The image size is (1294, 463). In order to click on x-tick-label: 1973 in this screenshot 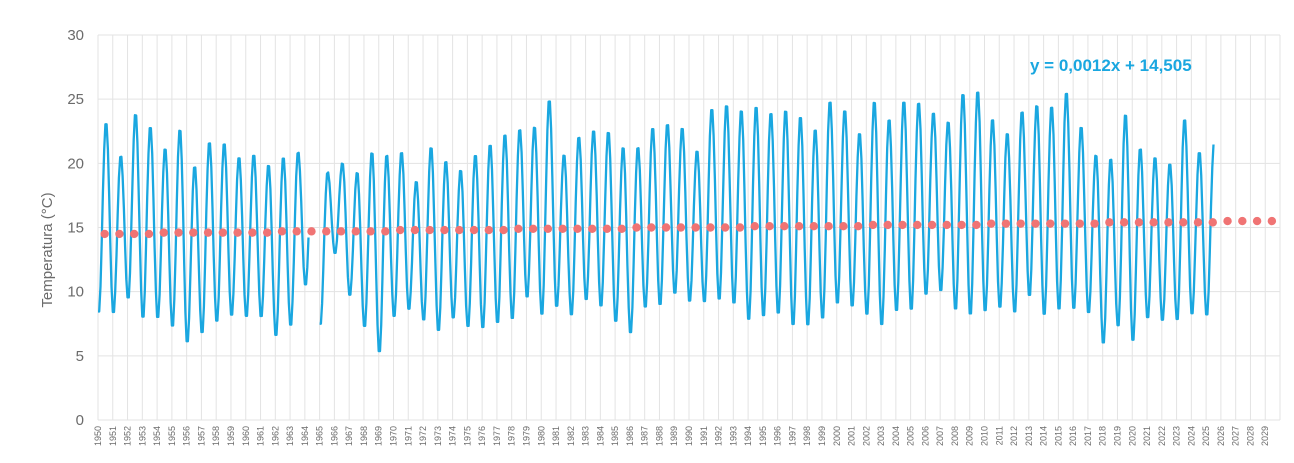, I will do `click(438, 436)`.